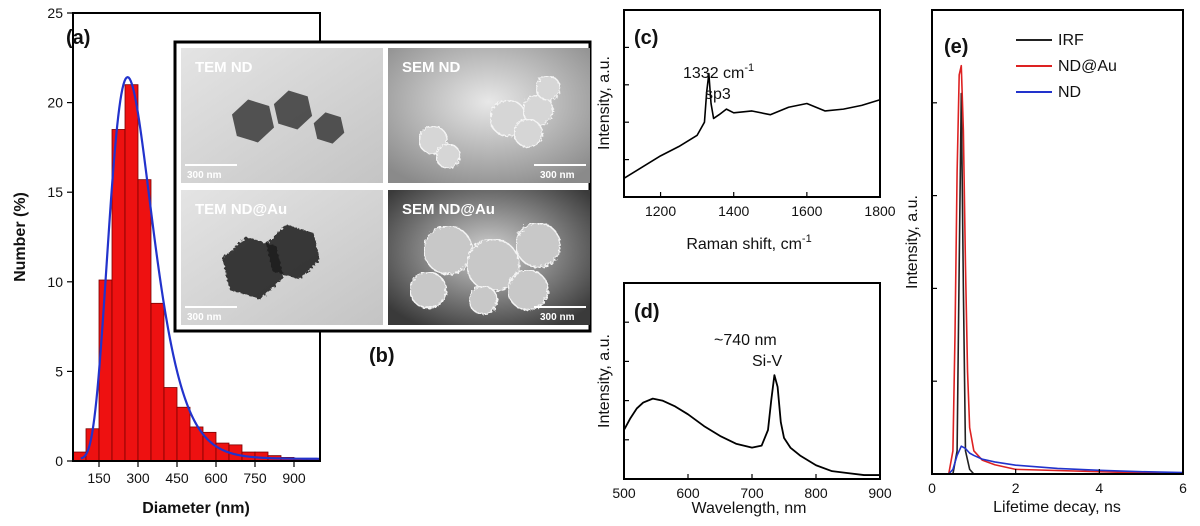 The width and height of the screenshot is (1200, 526). What do you see at coordinates (138, 478) in the screenshot?
I see `x-tick-label: 300` at bounding box center [138, 478].